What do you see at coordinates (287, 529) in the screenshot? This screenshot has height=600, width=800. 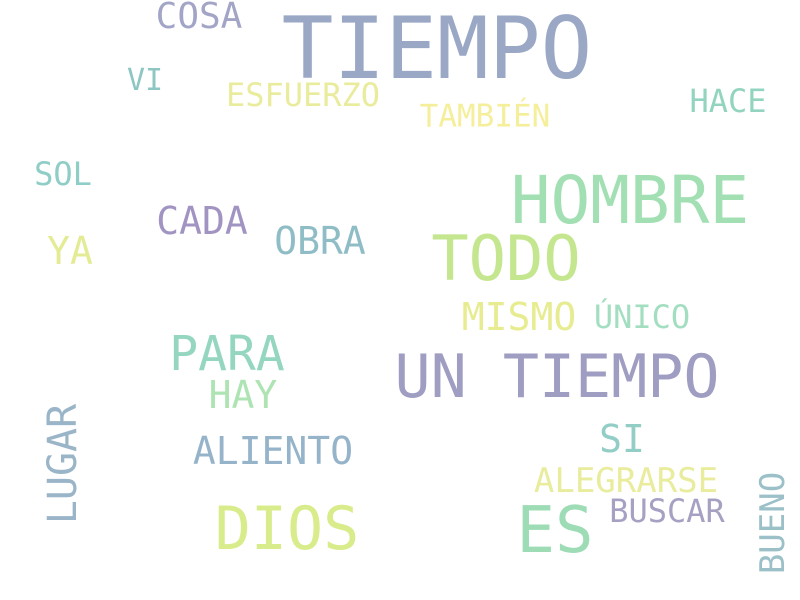 I see `word-dios: DIOS` at bounding box center [287, 529].